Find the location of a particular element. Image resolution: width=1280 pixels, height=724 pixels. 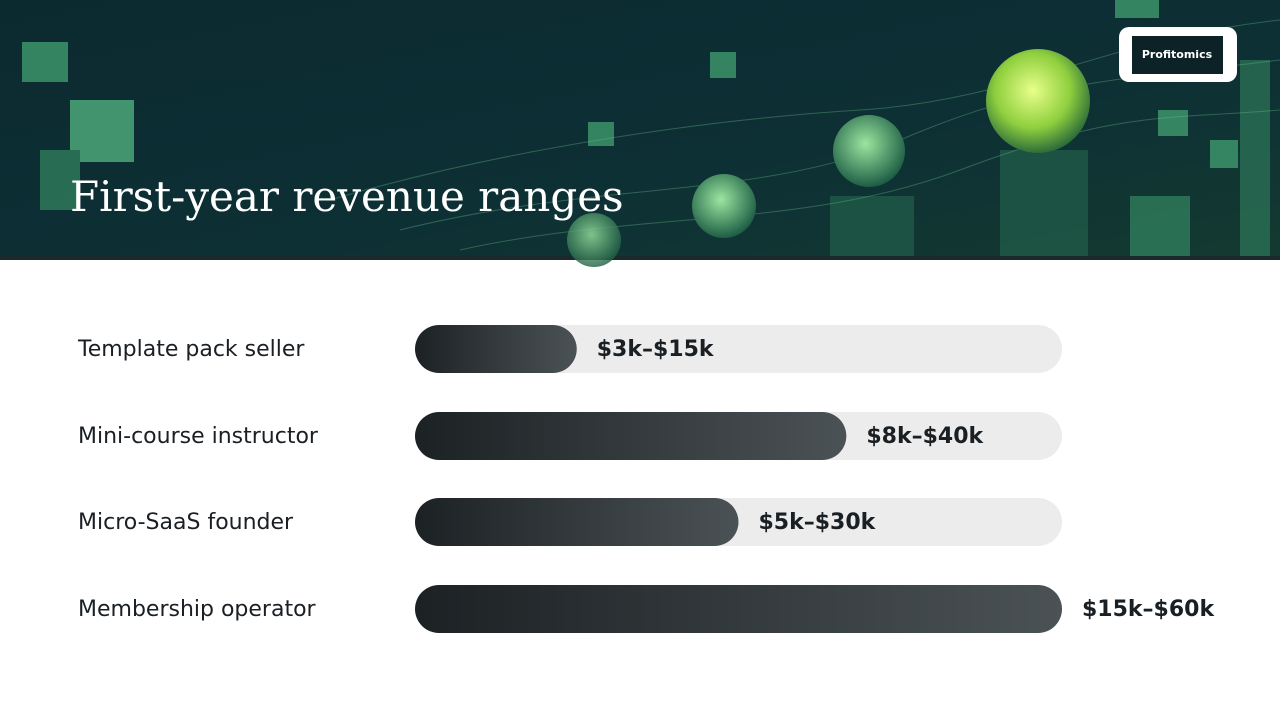

bar-track is located at coordinates (738, 349).